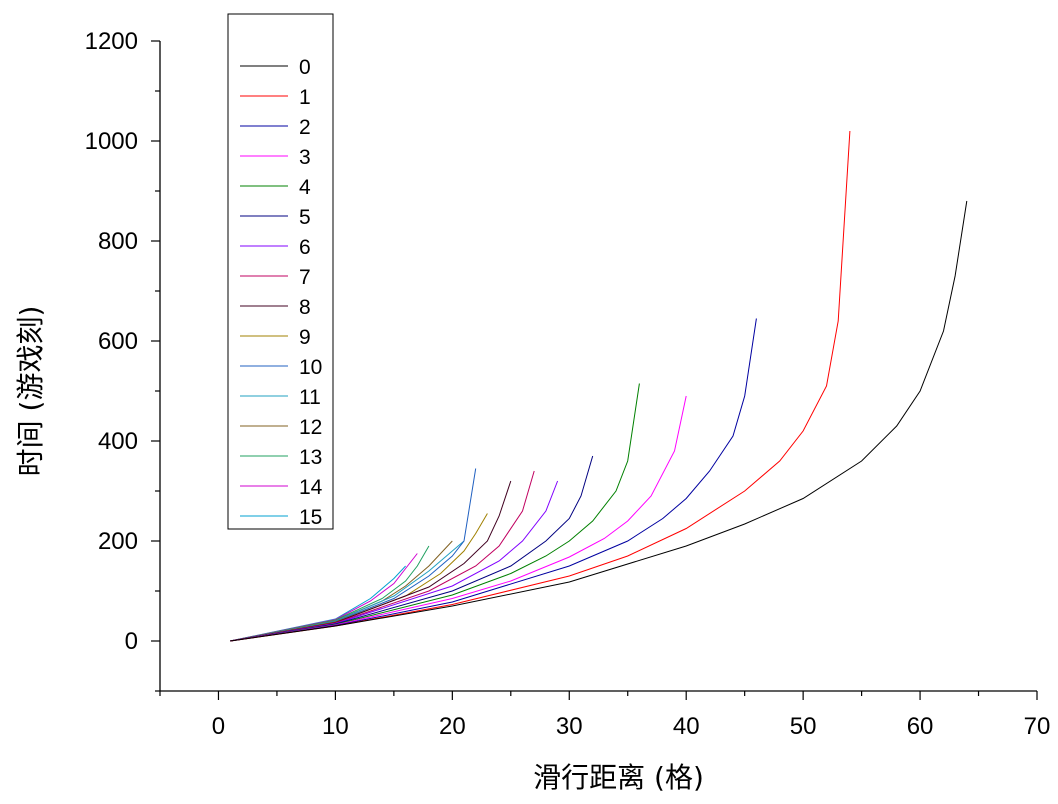 This screenshot has height=804, width=1058. I want to click on y-tick-label: 1200, so click(111, 41).